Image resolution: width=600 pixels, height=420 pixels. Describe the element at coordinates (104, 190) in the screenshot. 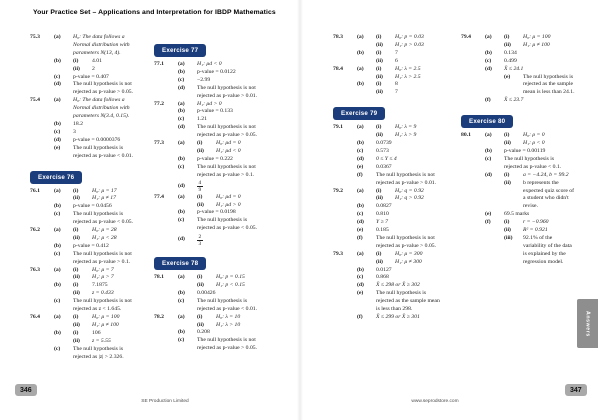

I see `answer-text: H₀: μ = 17` at that location.